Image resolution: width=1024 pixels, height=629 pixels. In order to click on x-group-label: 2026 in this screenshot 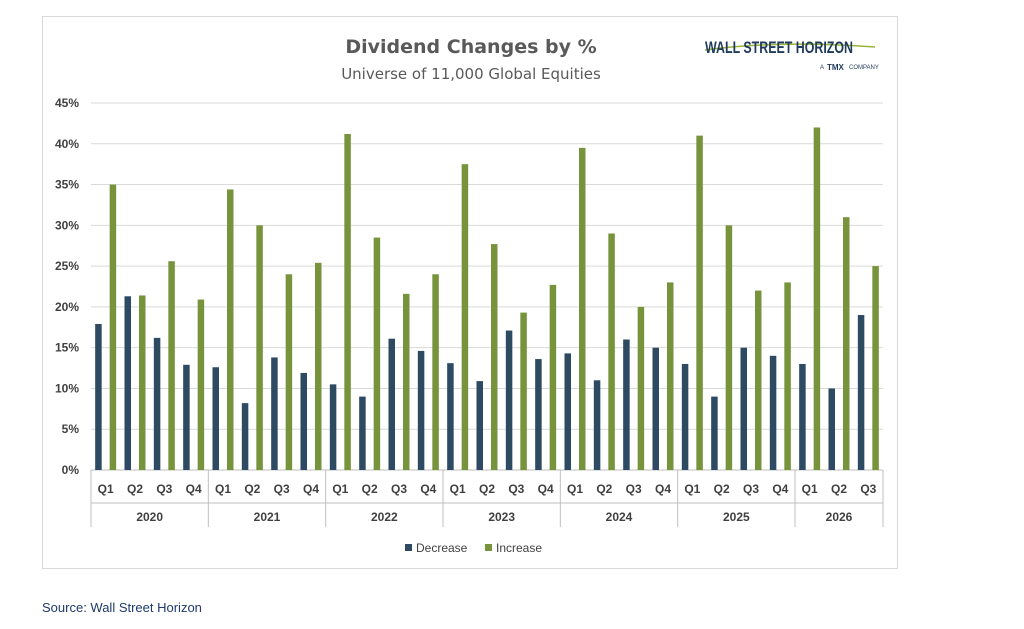, I will do `click(839, 517)`.